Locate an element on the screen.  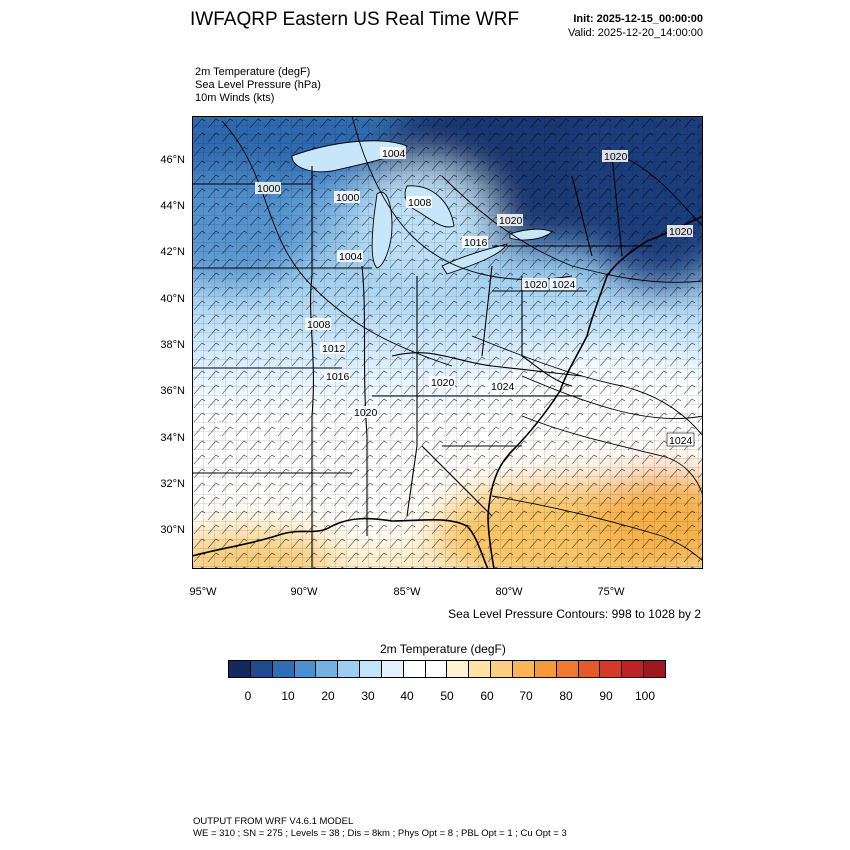
colorbar-tick-label: 30 is located at coordinates (368, 696).